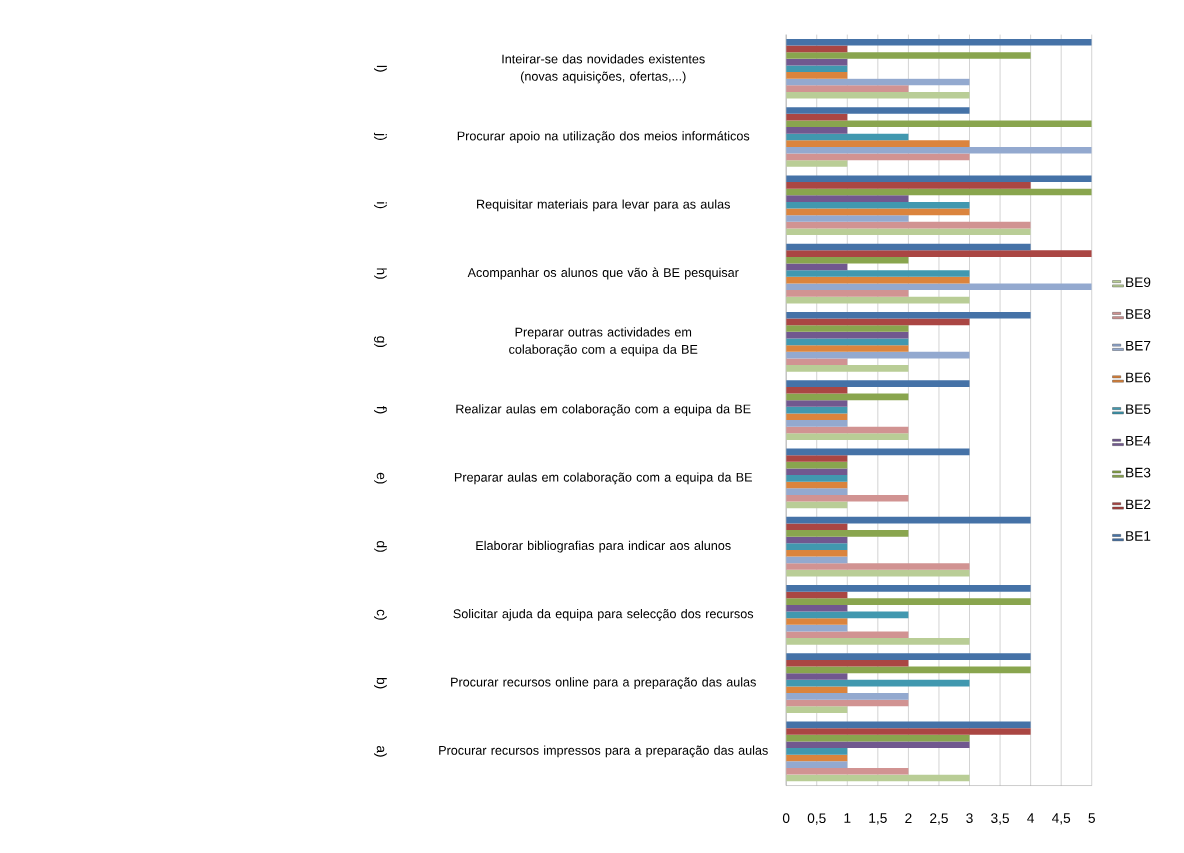 This screenshot has width=1184, height=853. I want to click on legend-label: BE2, so click(1138, 504).